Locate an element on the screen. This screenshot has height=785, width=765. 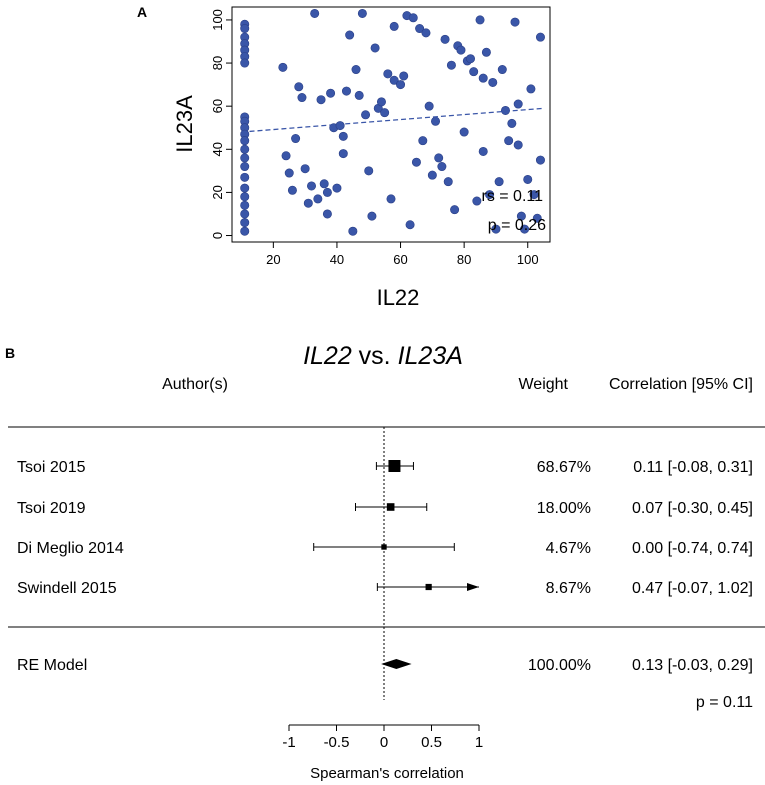
study-row: Swindell 2015 8.67% 0.47 [-0.07, 1.02] is located at coordinates (385, 588).